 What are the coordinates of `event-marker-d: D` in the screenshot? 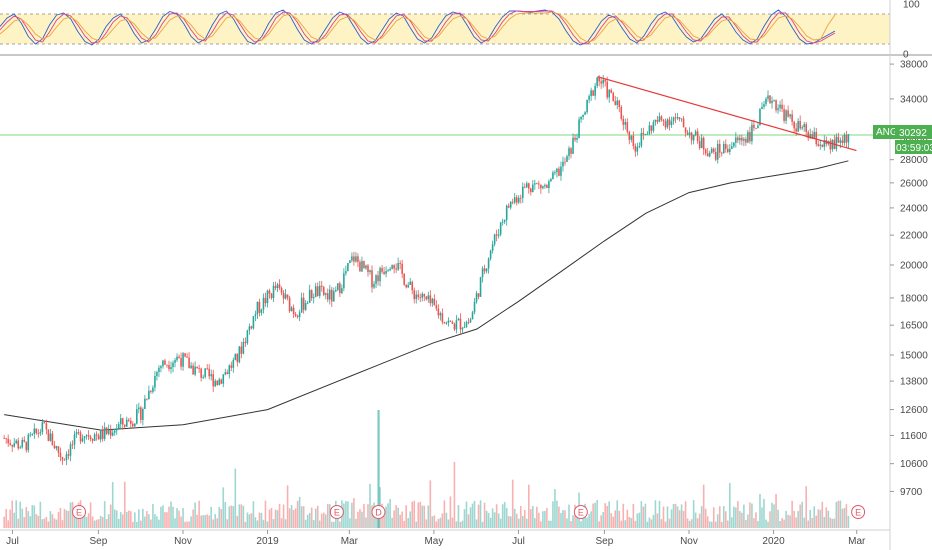 It's located at (378, 512).